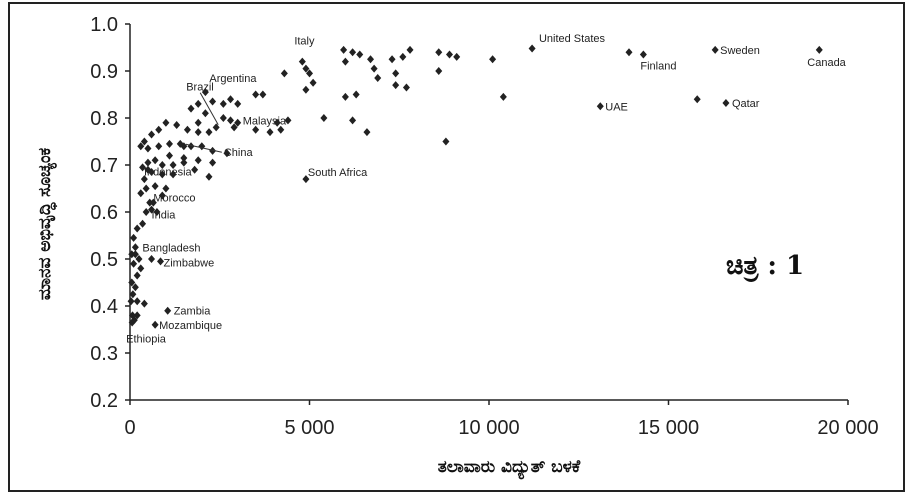 Image resolution: width=914 pixels, height=498 pixels. What do you see at coordinates (616, 107) in the screenshot?
I see `point-label: UAE` at bounding box center [616, 107].